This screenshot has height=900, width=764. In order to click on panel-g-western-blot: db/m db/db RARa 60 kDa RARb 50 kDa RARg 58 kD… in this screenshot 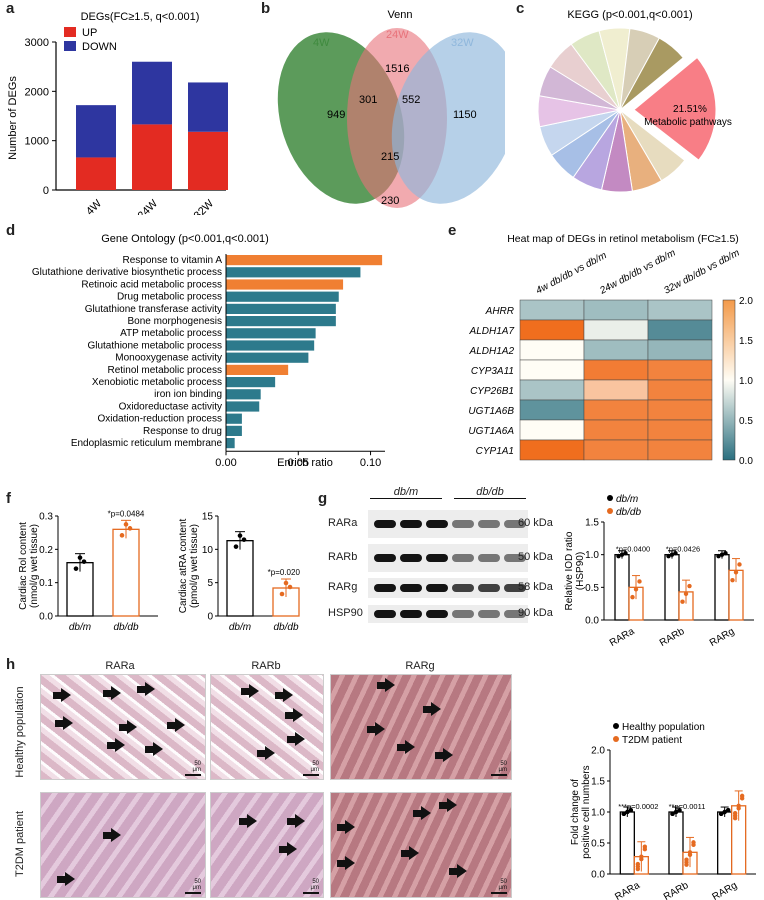, I will do `click(444, 559)`.